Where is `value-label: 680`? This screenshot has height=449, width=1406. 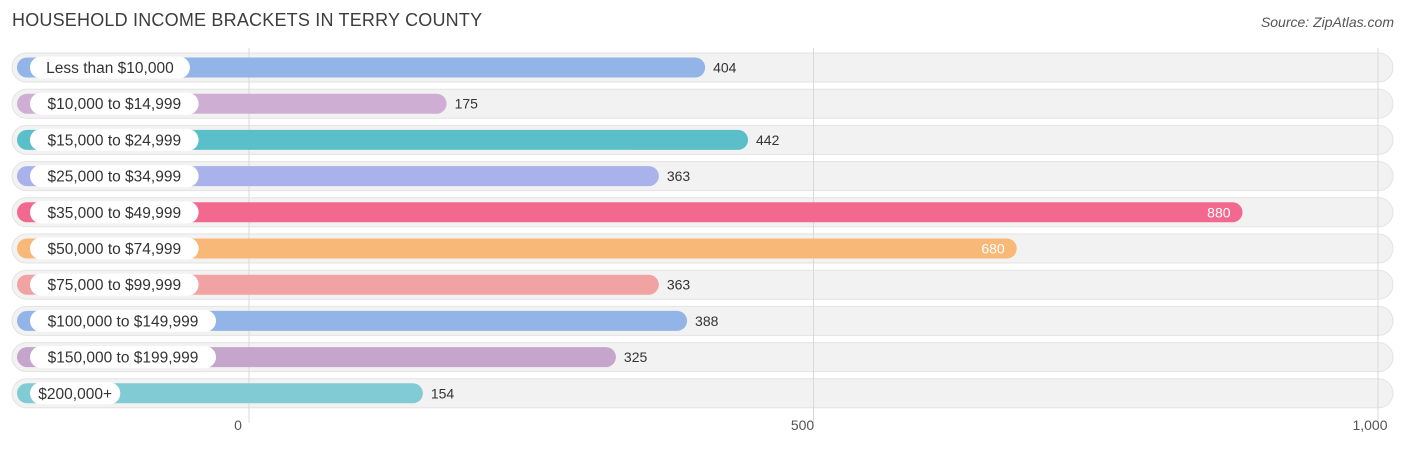
value-label: 680 is located at coordinates (993, 249).